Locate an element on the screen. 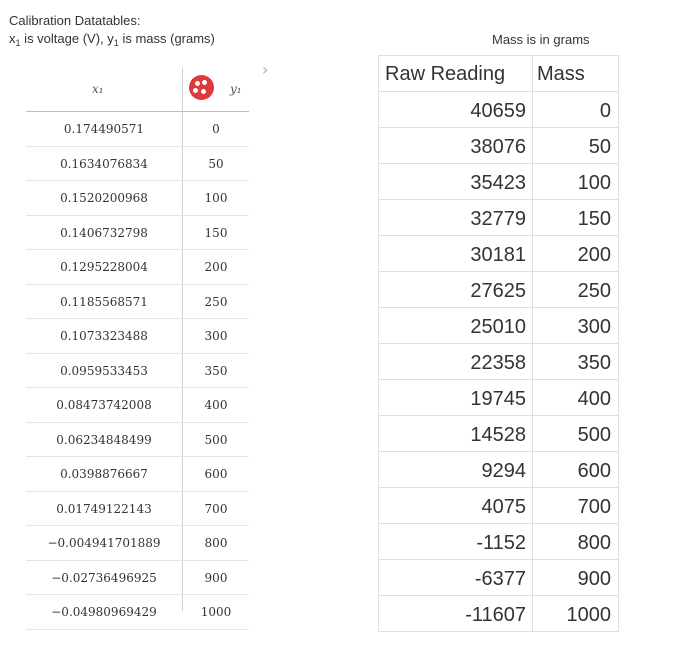 The width and height of the screenshot is (675, 650). cell-mass: 100 is located at coordinates (576, 181).